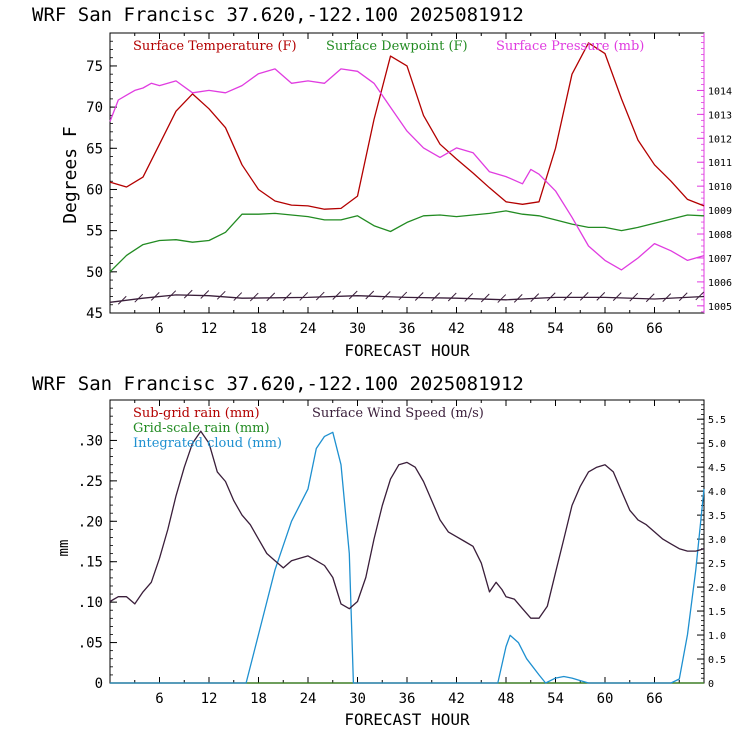 This screenshot has width=740, height=740. Describe the element at coordinates (94, 314) in the screenshot. I see `y-tick-label: 45` at that location.